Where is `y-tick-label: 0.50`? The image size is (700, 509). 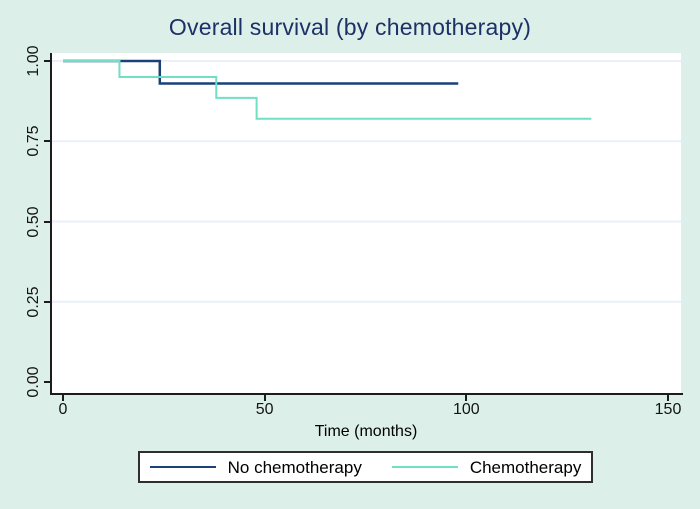 y-tick-label: 0.50 is located at coordinates (33, 221).